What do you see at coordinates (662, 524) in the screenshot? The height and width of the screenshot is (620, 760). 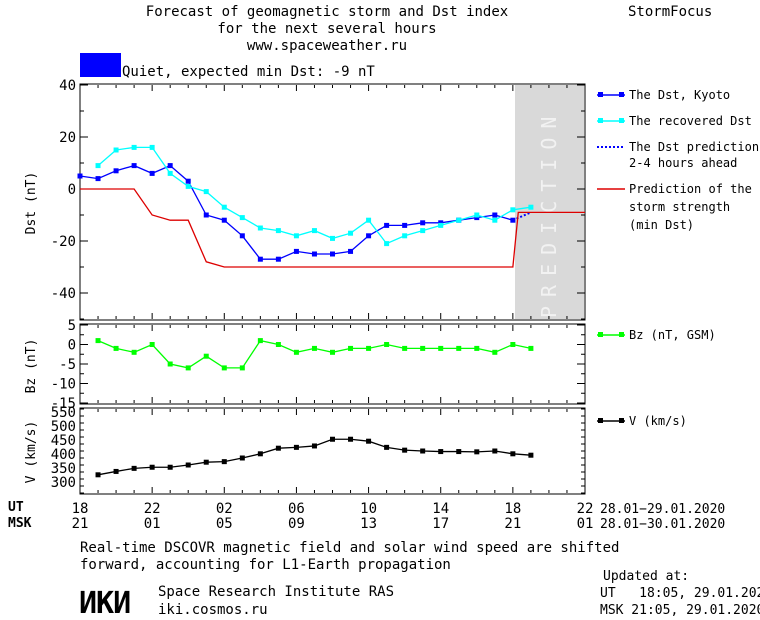 I see `msk-date-range: 28.01−30.01.2020` at bounding box center [662, 524].